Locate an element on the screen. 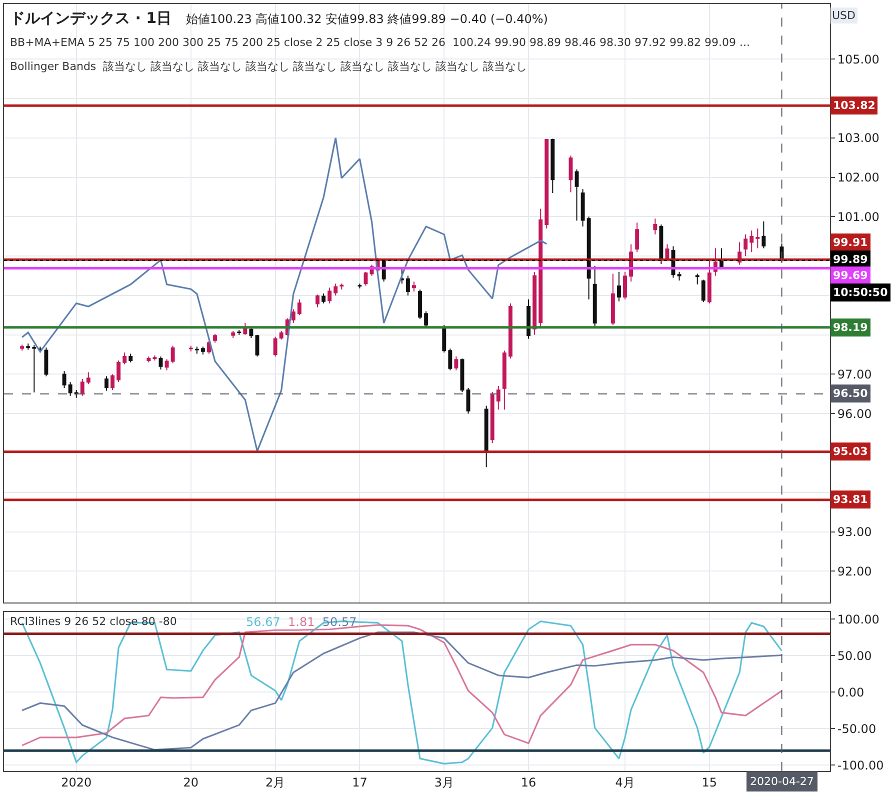 This screenshot has height=801, width=892. ref-line-label: 2020-04-27 is located at coordinates (782, 781).